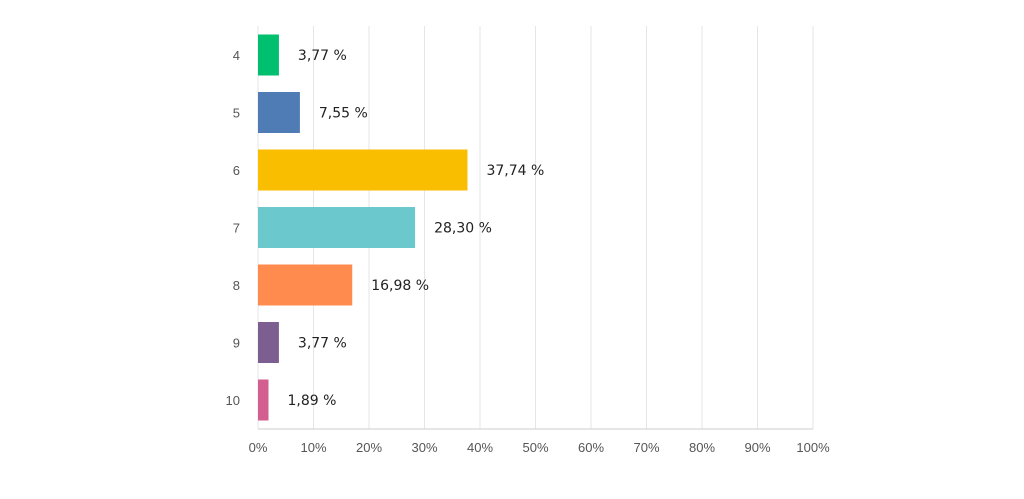 This screenshot has width=1024, height=499. What do you see at coordinates (535, 447) in the screenshot?
I see `x-tick-50pct: 50%` at bounding box center [535, 447].